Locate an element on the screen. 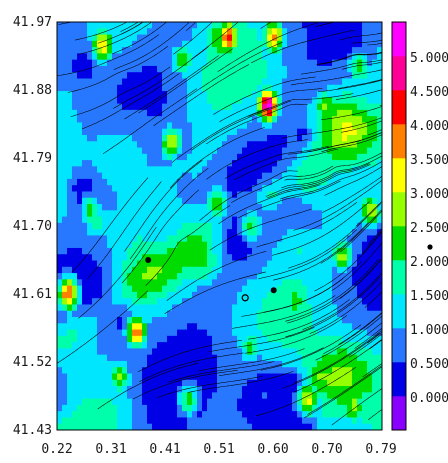 Image resolution: width=448 pixels, height=463 pixels. streamline is located at coordinates (217, 158).